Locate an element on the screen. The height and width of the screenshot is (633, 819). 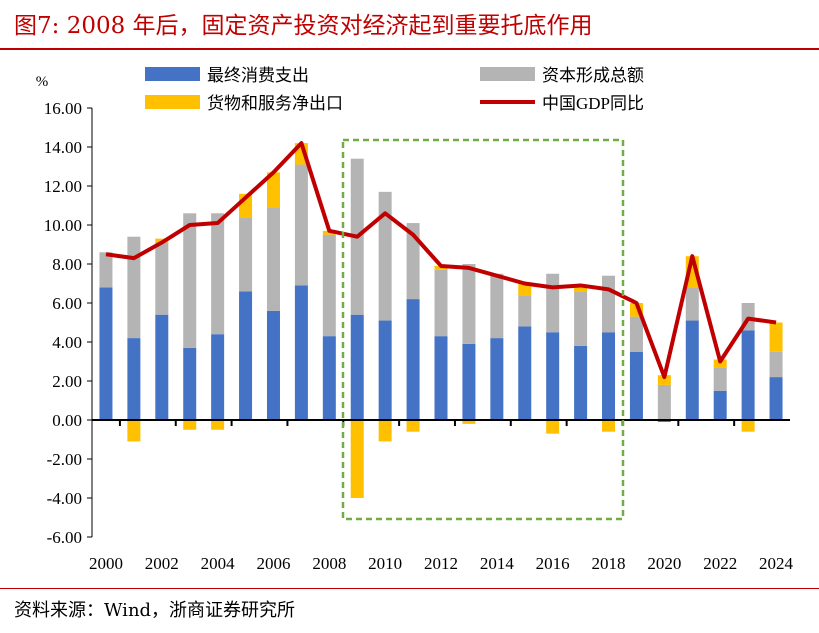
y-axis-unit: % is located at coordinates (42, 82).